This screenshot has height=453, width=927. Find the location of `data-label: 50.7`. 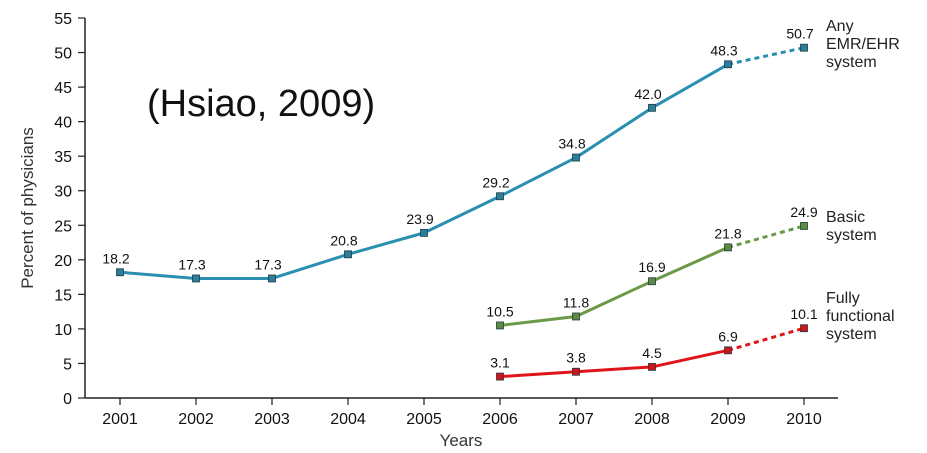

data-label: 50.7 is located at coordinates (799, 34).